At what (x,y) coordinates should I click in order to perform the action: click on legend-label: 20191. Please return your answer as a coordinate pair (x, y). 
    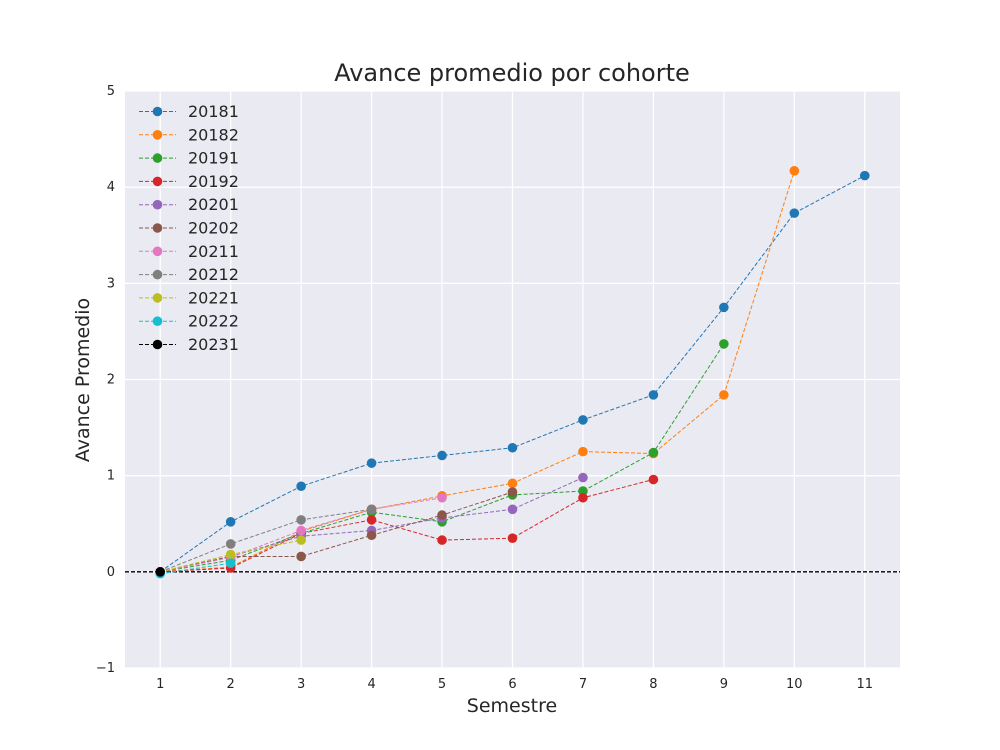
    Looking at the image, I should click on (213, 158).